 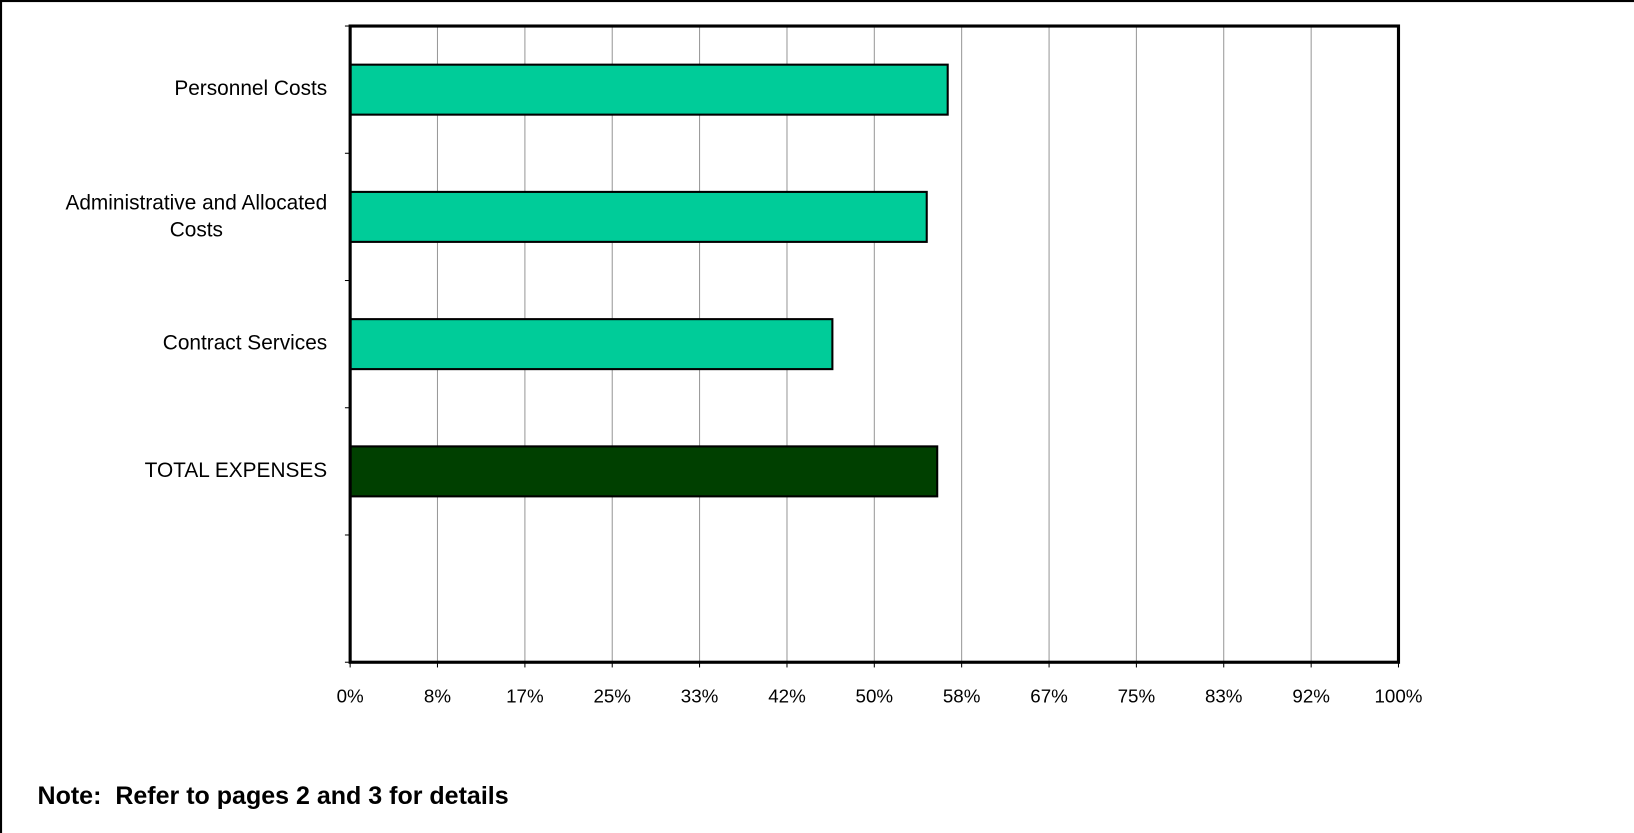 What do you see at coordinates (525, 696) in the screenshot?
I see `x-tick-label: 17%` at bounding box center [525, 696].